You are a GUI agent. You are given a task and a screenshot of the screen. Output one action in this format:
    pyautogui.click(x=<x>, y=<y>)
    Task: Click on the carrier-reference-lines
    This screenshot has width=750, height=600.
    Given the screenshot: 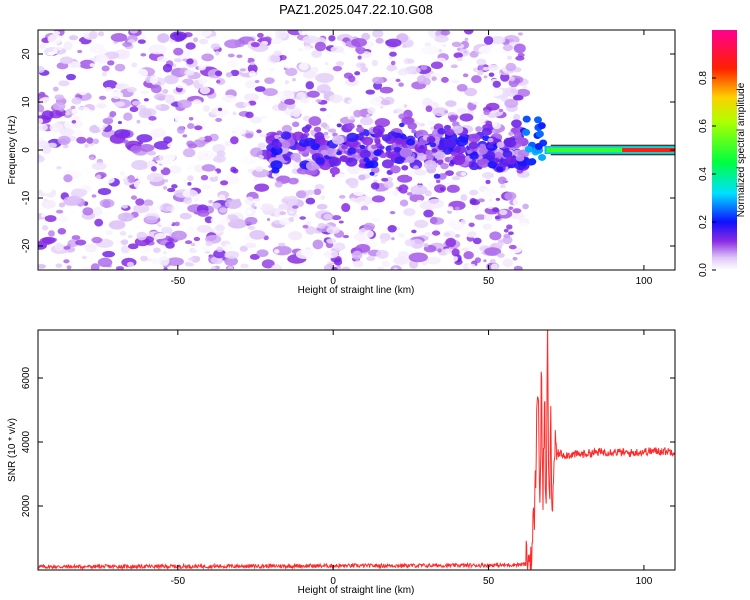 What is the action you would take?
    pyautogui.click(x=612, y=150)
    